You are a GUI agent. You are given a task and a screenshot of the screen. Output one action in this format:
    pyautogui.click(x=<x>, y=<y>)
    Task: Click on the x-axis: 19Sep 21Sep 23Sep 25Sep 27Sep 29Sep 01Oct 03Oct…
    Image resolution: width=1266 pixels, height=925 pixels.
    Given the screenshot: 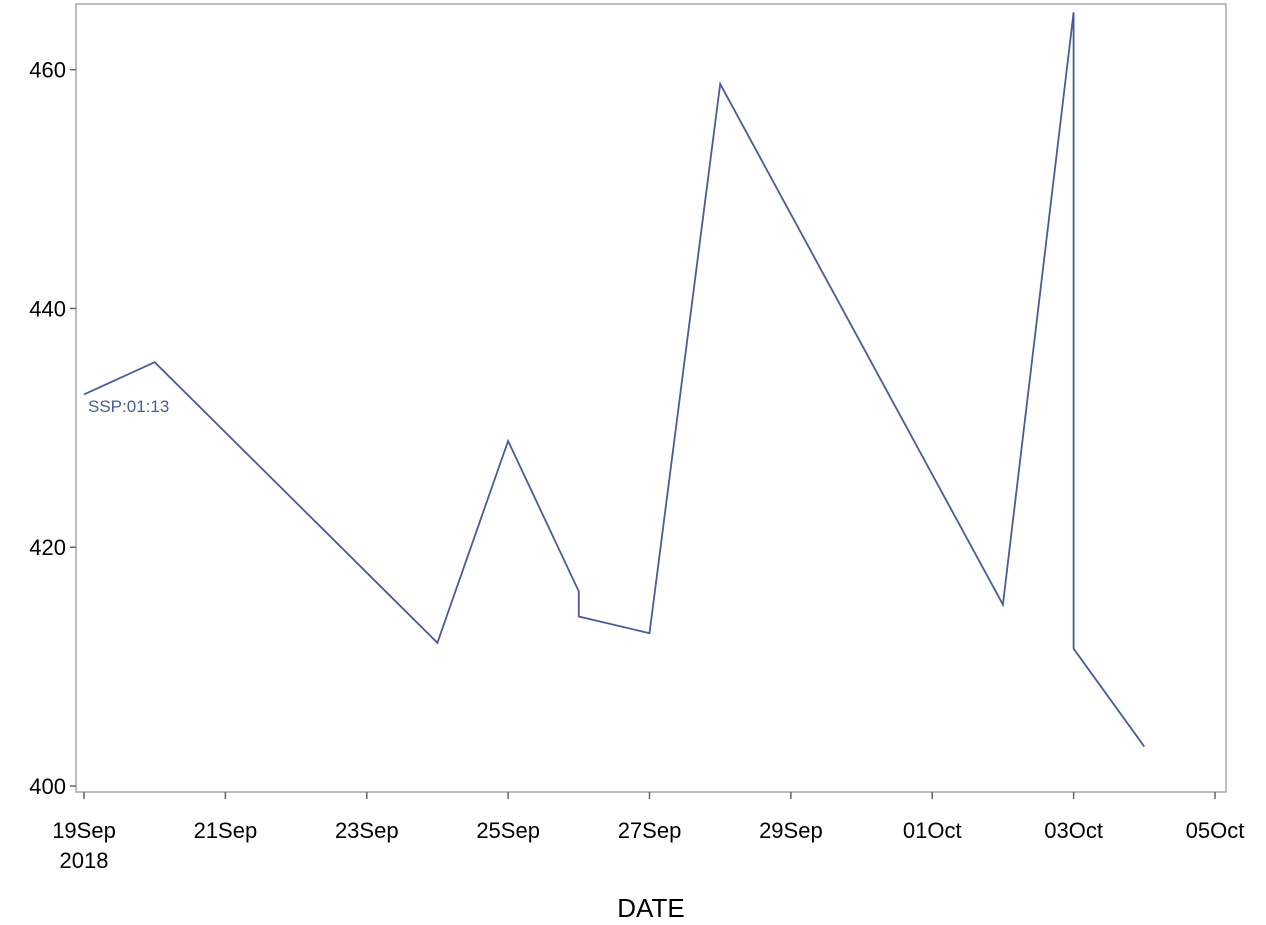 What is the action you would take?
    pyautogui.click(x=648, y=817)
    